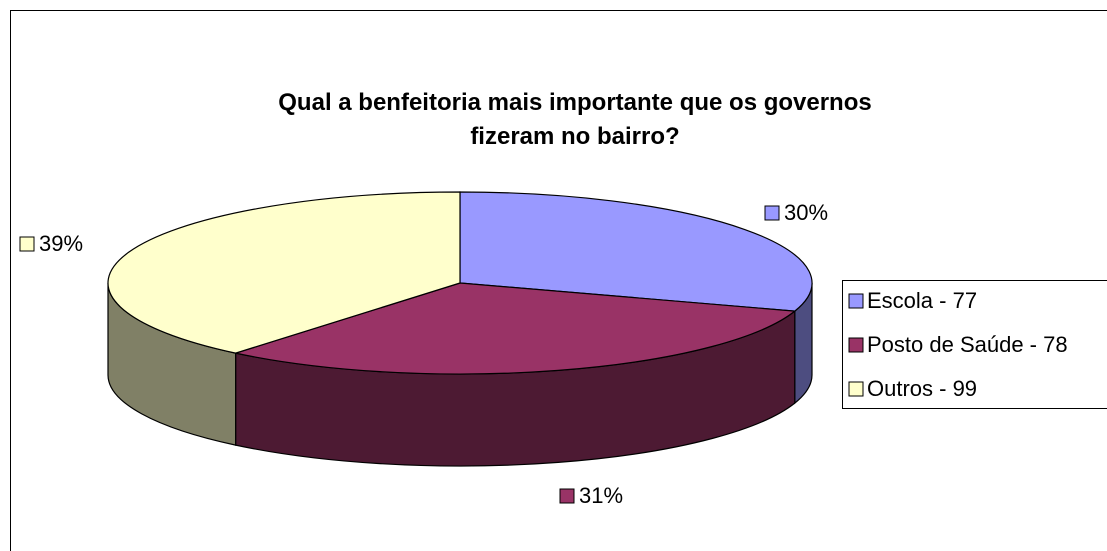 This screenshot has height=551, width=1107. Describe the element at coordinates (922, 388) in the screenshot. I see `legend-label: Outros - 99` at that location.